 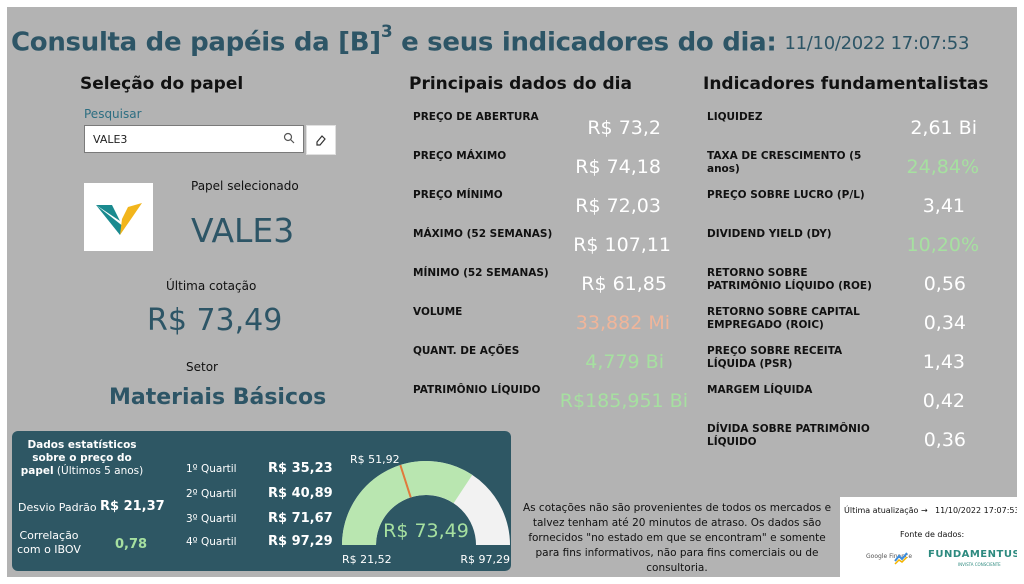 I want to click on fundamental-value: 0,34, so click(x=944, y=323).